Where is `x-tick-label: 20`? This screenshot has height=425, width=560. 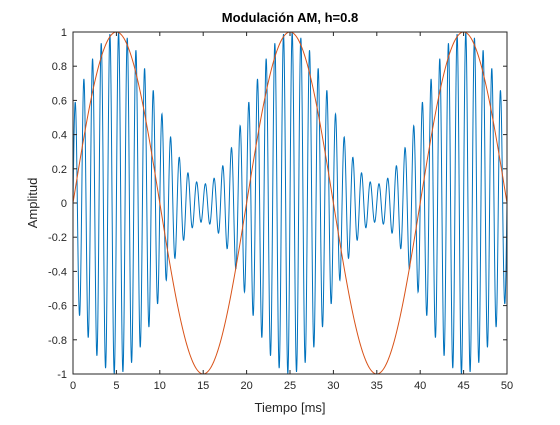 x-tick-label: 20 is located at coordinates (246, 386).